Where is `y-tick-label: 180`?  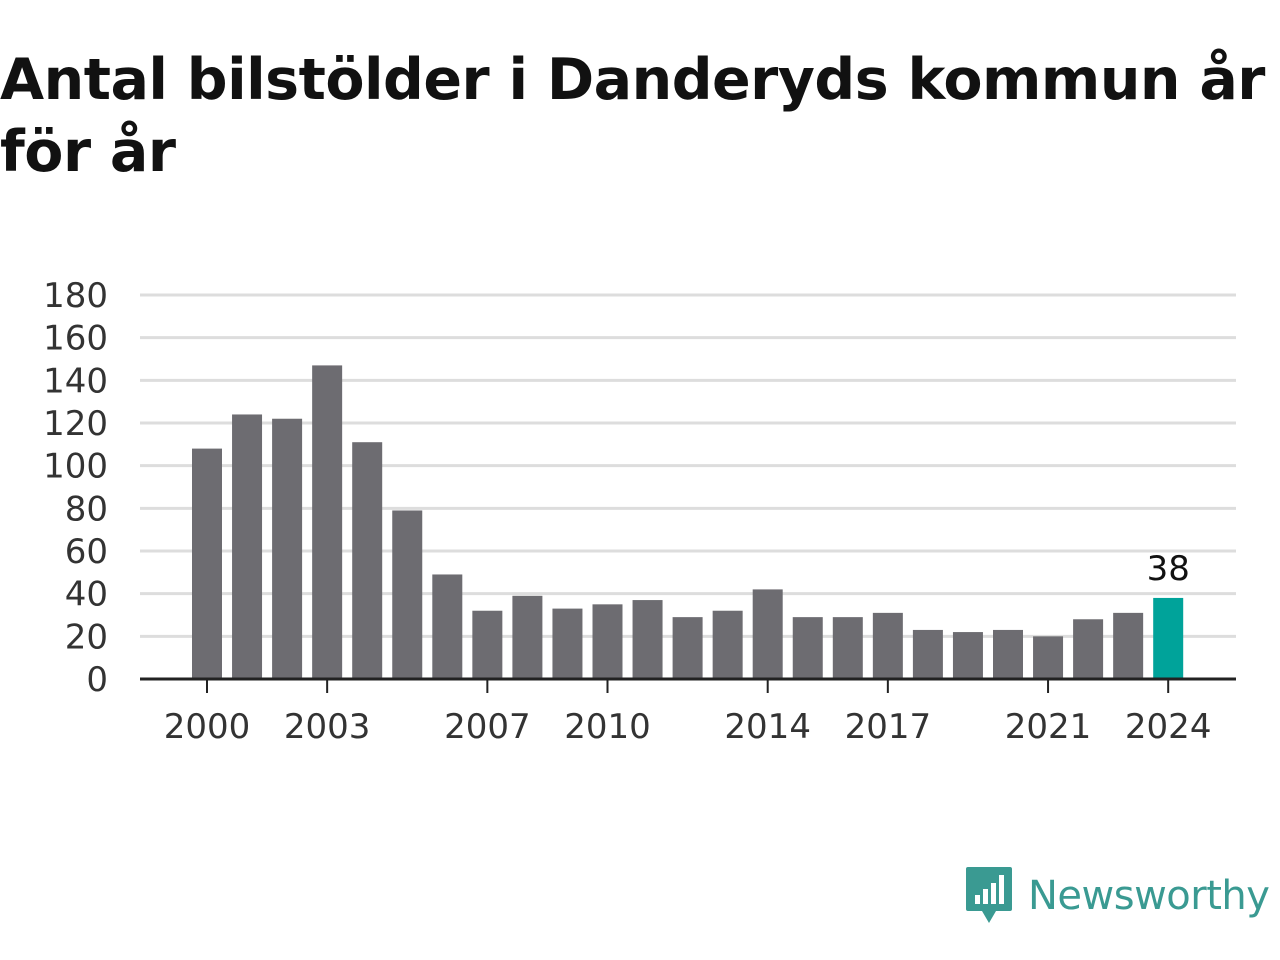
y-tick-label: 180 is located at coordinates (75, 296).